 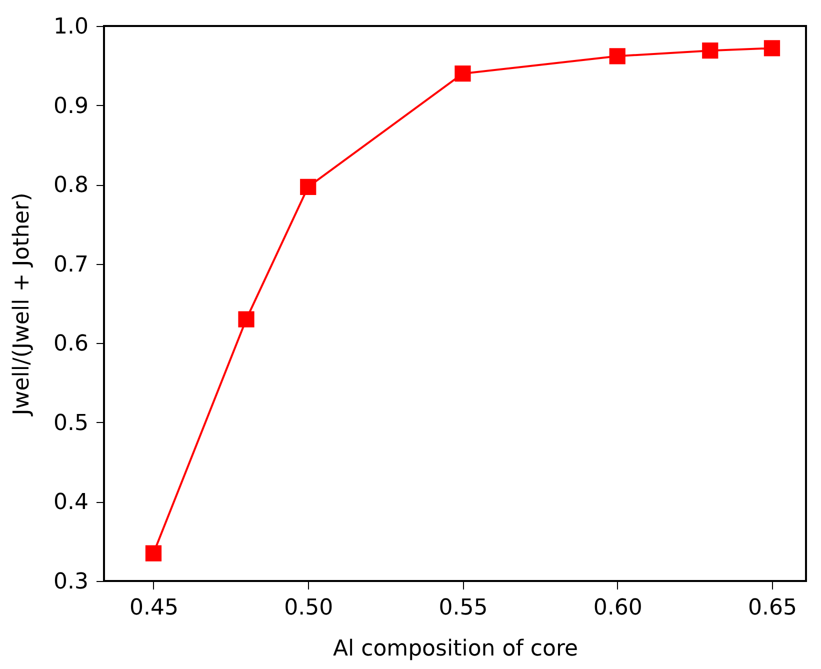 What do you see at coordinates (71, 423) in the screenshot?
I see `y-tick-label: 0.5` at bounding box center [71, 423].